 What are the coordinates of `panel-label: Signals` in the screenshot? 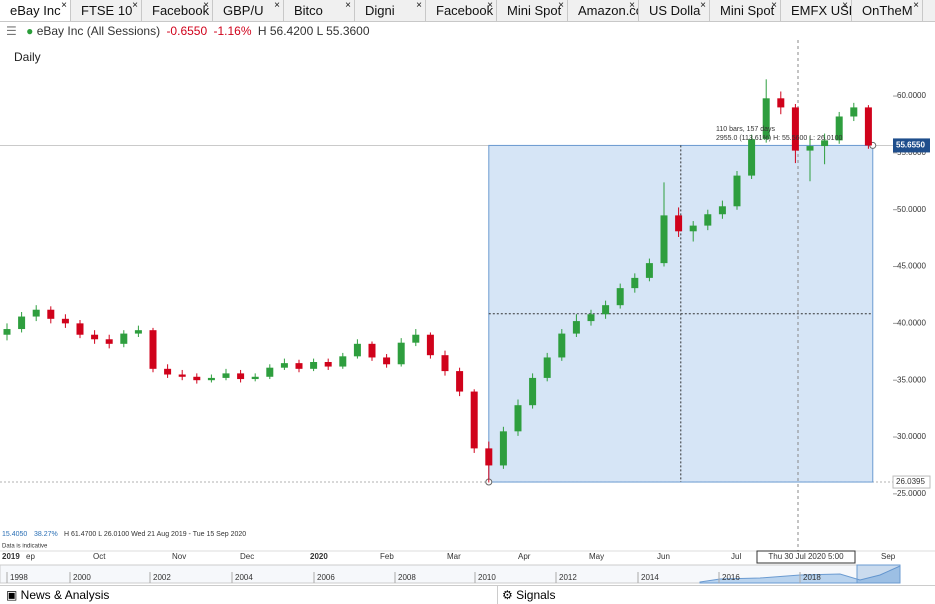 It's located at (536, 595).